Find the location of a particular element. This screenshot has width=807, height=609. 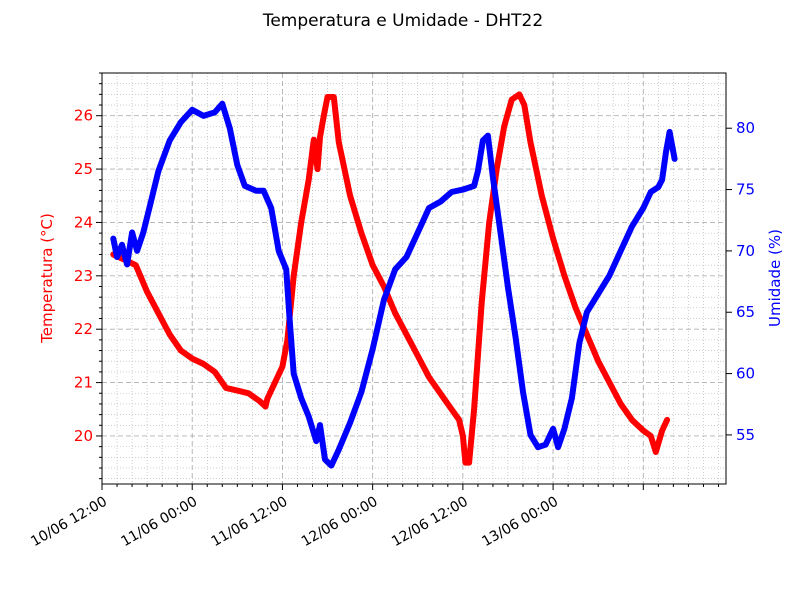

y-left-tick-label: 23 is located at coordinates (83, 276).